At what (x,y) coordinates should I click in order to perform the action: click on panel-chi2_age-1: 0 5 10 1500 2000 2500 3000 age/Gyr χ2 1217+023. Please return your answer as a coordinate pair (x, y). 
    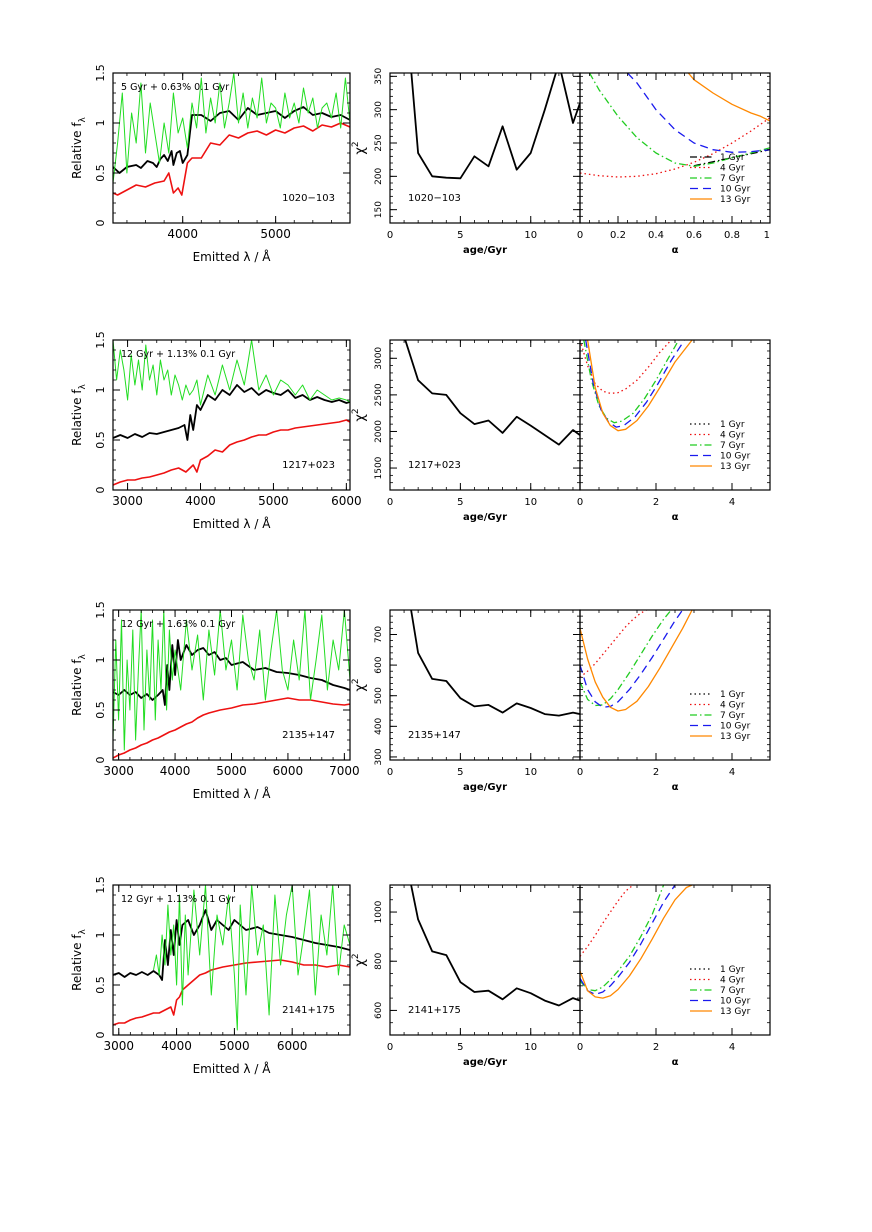
    Looking at the image, I should click on (466, 431).